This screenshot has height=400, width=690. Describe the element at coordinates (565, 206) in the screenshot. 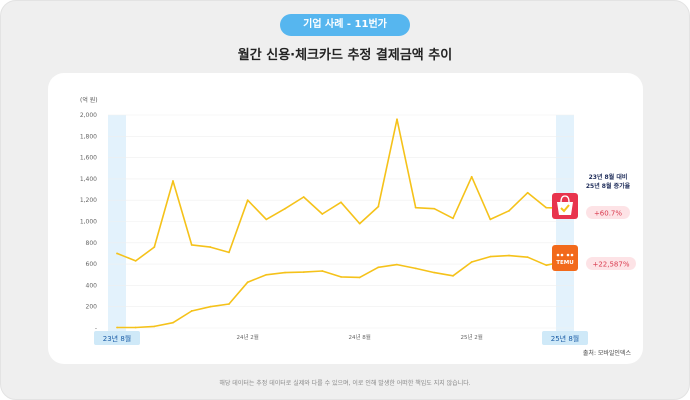

I see `shopping-bag-icon` at that location.